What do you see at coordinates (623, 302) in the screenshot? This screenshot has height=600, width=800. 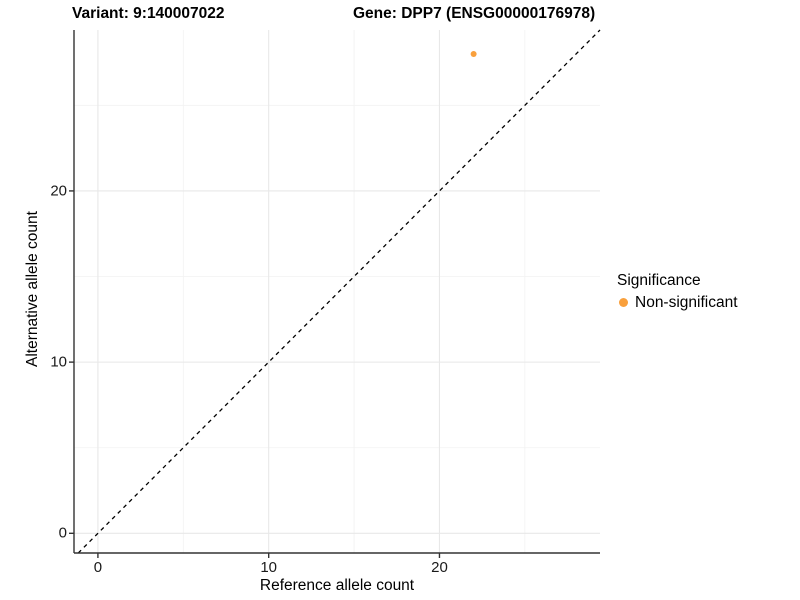 I see `legend-key-dot-icon` at bounding box center [623, 302].